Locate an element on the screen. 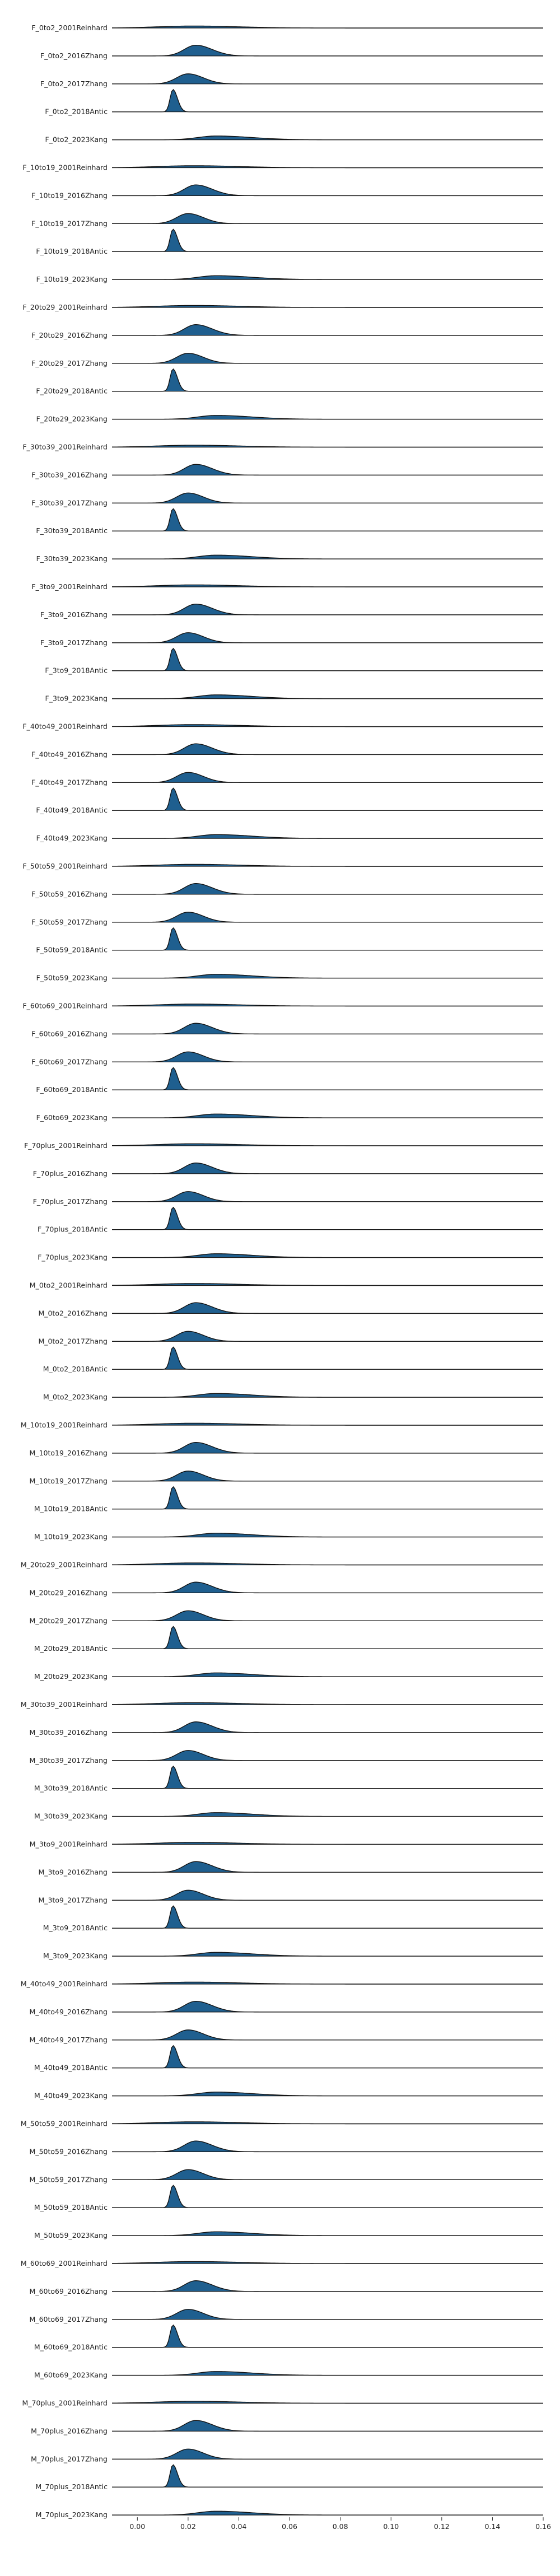 The image size is (560, 2576). row-label: F_40to49_2001Reinhard is located at coordinates (65, 727).